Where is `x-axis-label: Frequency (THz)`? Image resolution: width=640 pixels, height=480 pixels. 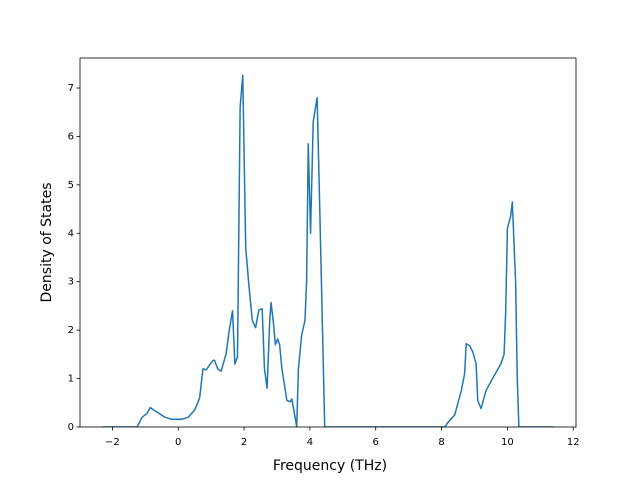 x-axis-label: Frequency (THz) is located at coordinates (330, 466).